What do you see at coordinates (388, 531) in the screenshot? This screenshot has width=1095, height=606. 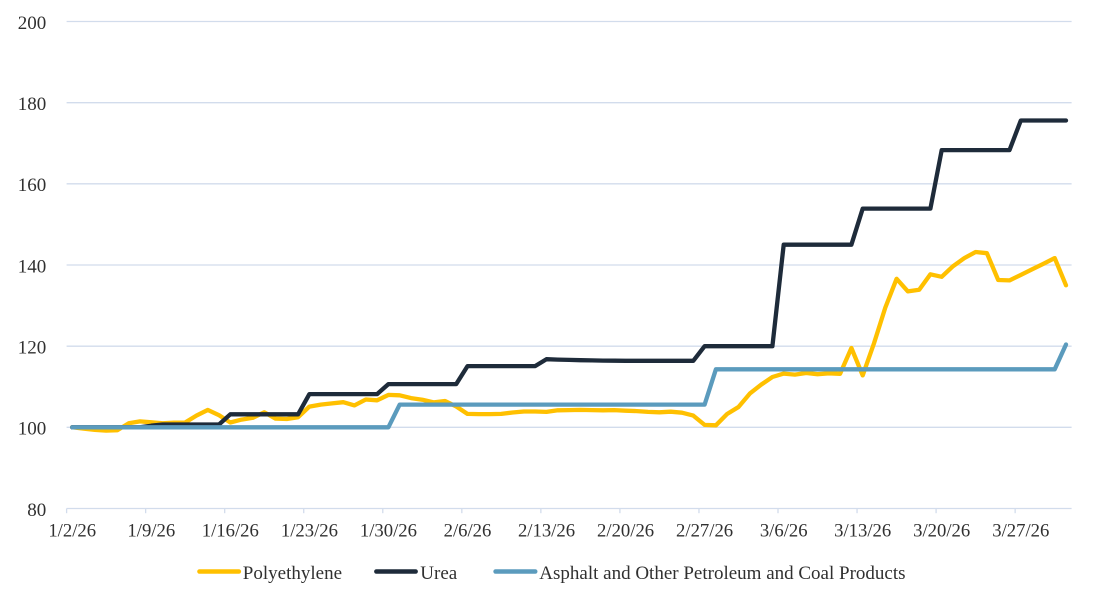 I see `svg-text: 1/30/26` at bounding box center [388, 531].